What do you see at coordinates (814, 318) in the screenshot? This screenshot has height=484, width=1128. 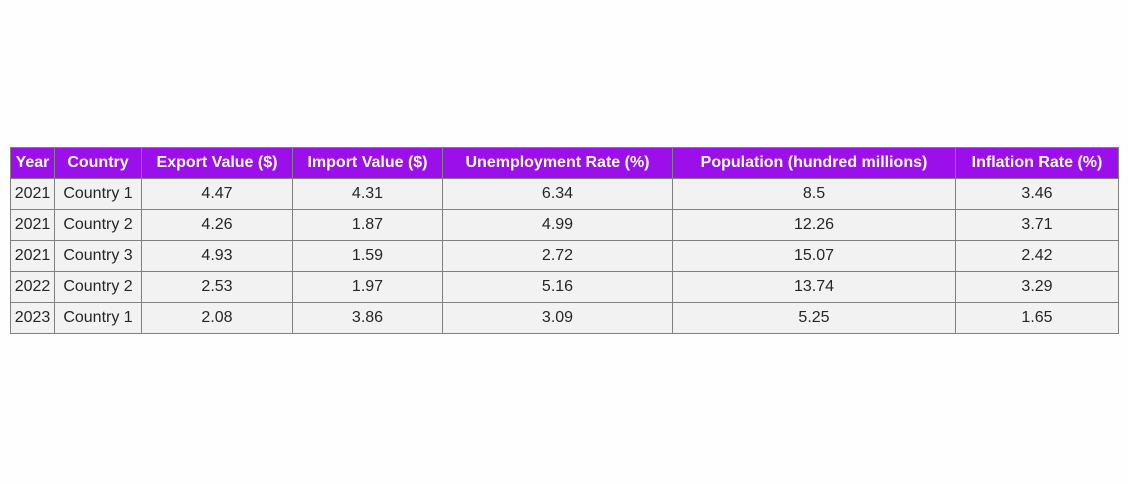 I see `cell-population: 5.25` at bounding box center [814, 318].